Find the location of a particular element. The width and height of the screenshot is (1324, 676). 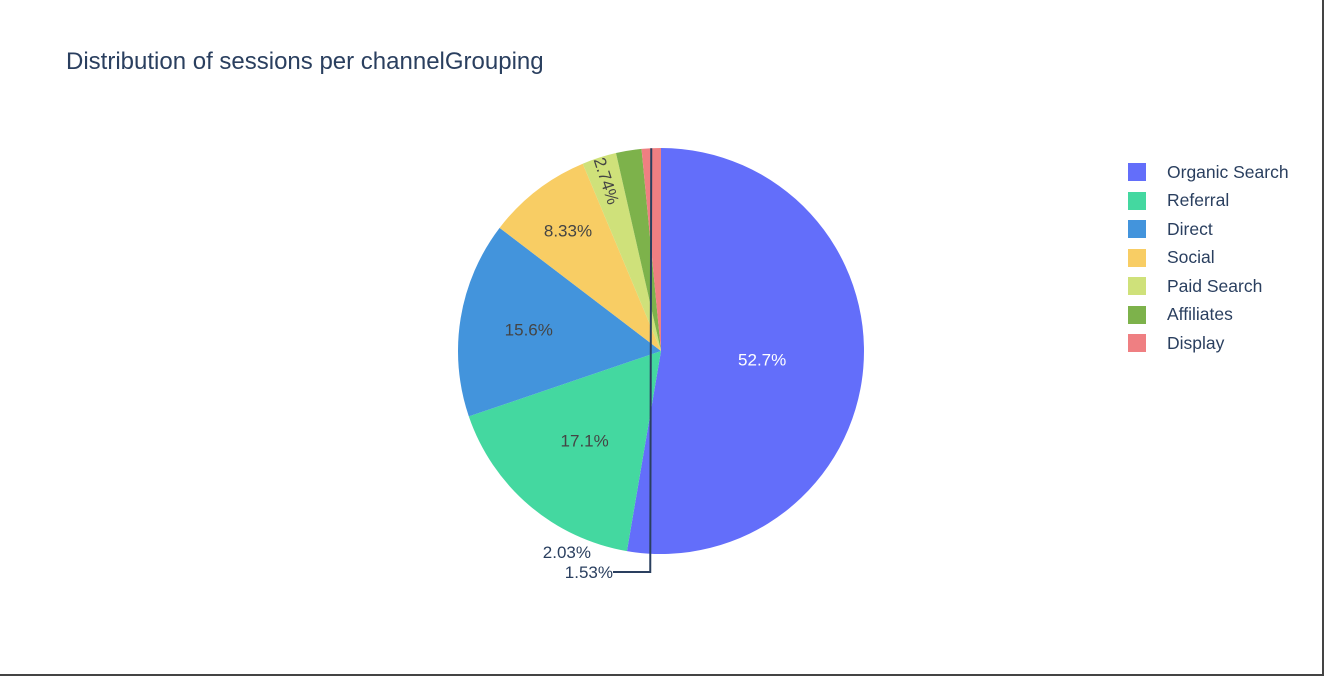

legend-item-direct: Direct is located at coordinates (1208, 229).